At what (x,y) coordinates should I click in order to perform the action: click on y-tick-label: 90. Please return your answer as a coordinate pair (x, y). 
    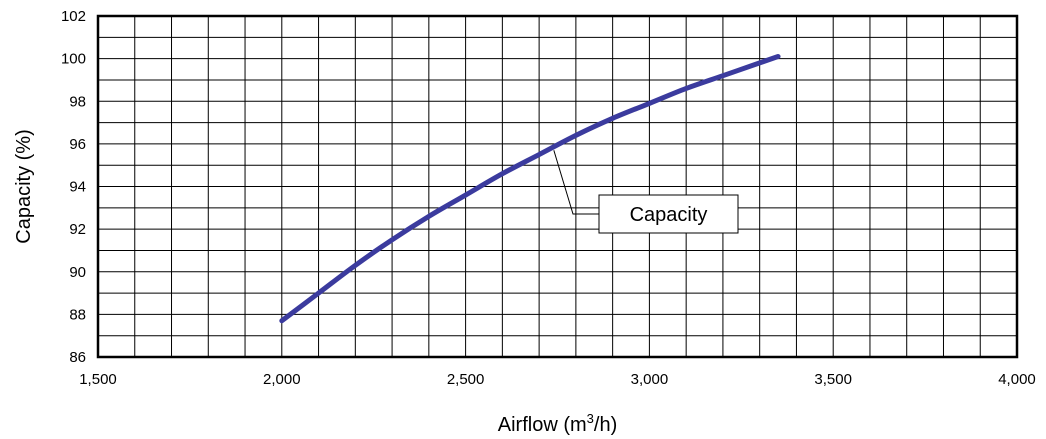
    Looking at the image, I should click on (77, 272).